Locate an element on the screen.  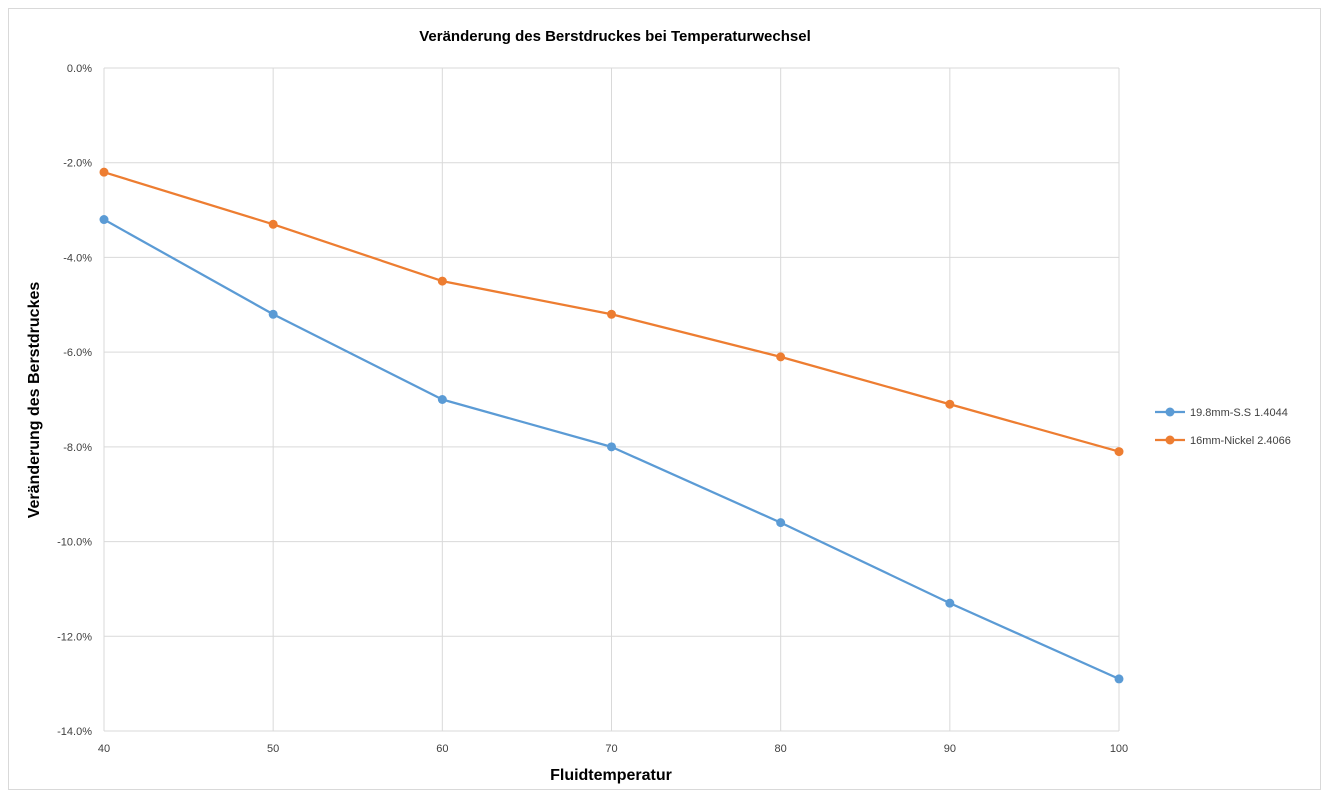
y-tick-label: -14.0% is located at coordinates (74, 732).